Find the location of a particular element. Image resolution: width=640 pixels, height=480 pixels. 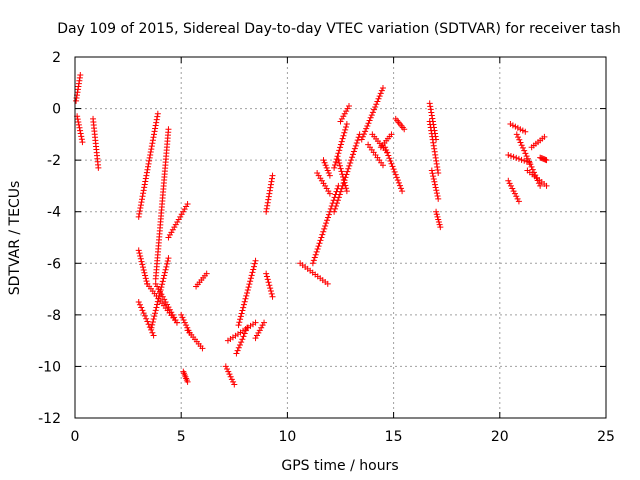

y-tick-label: -6 is located at coordinates (54, 264).